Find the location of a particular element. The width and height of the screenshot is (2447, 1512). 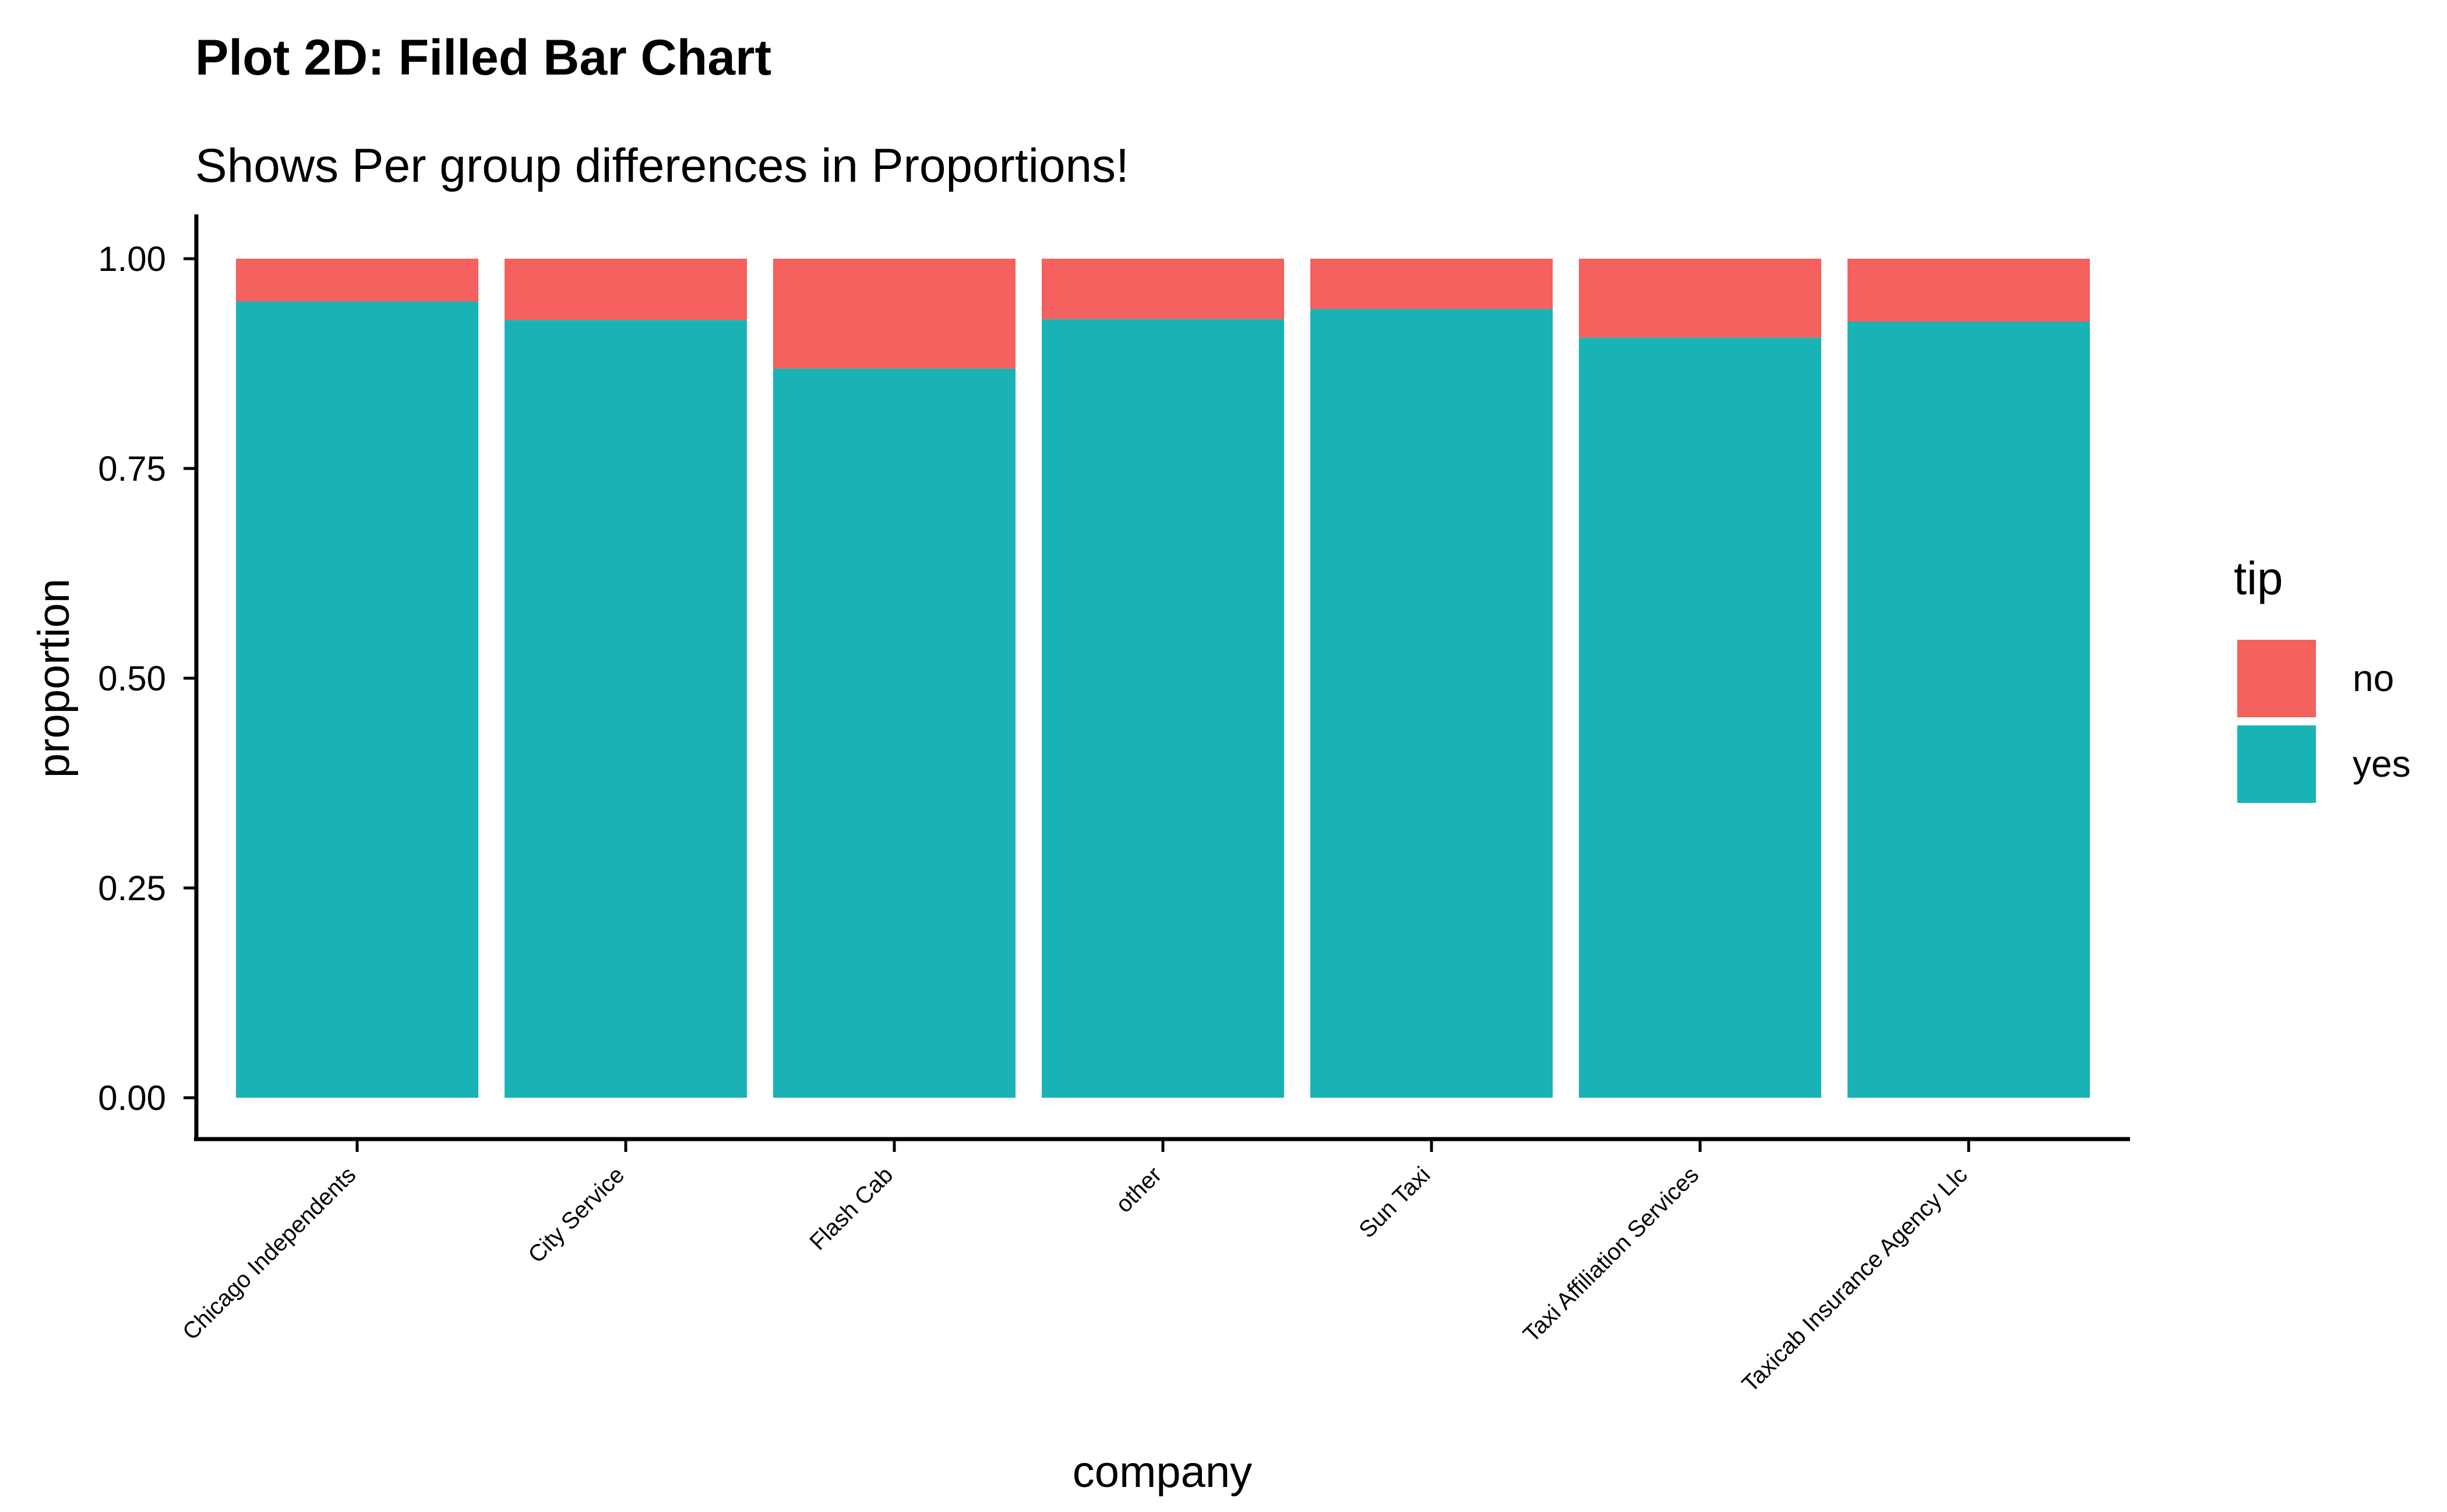

y-tick-label: 0.25 is located at coordinates (132, 889).